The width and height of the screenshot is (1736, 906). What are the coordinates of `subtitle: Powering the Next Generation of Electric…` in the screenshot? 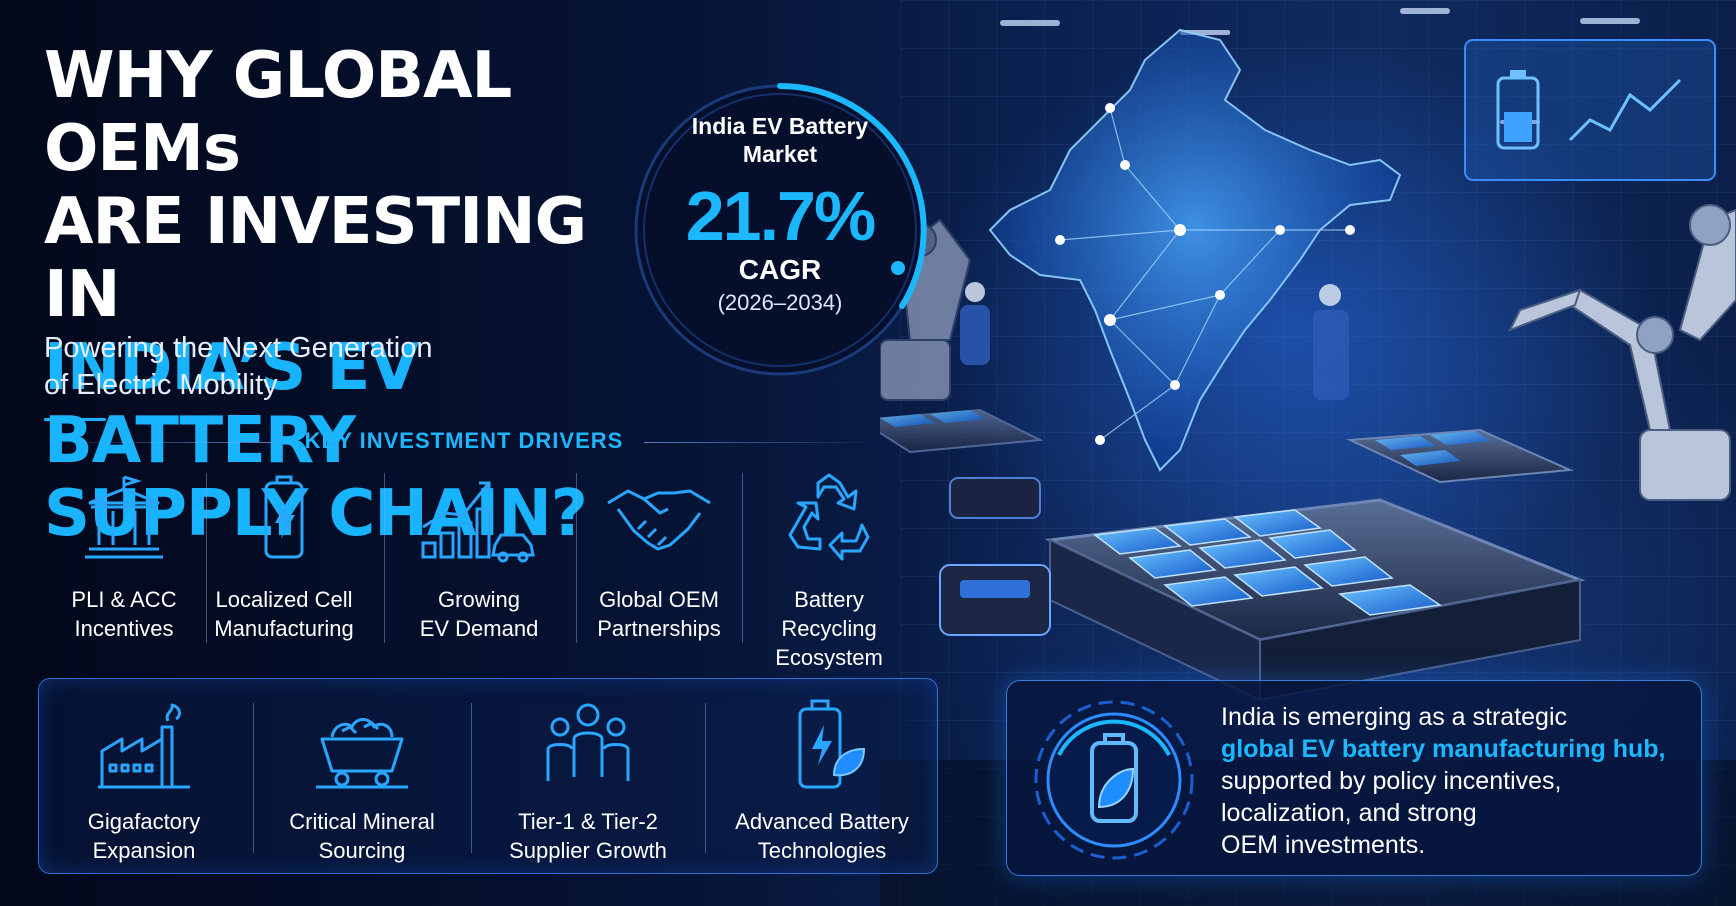 It's located at (284, 367).